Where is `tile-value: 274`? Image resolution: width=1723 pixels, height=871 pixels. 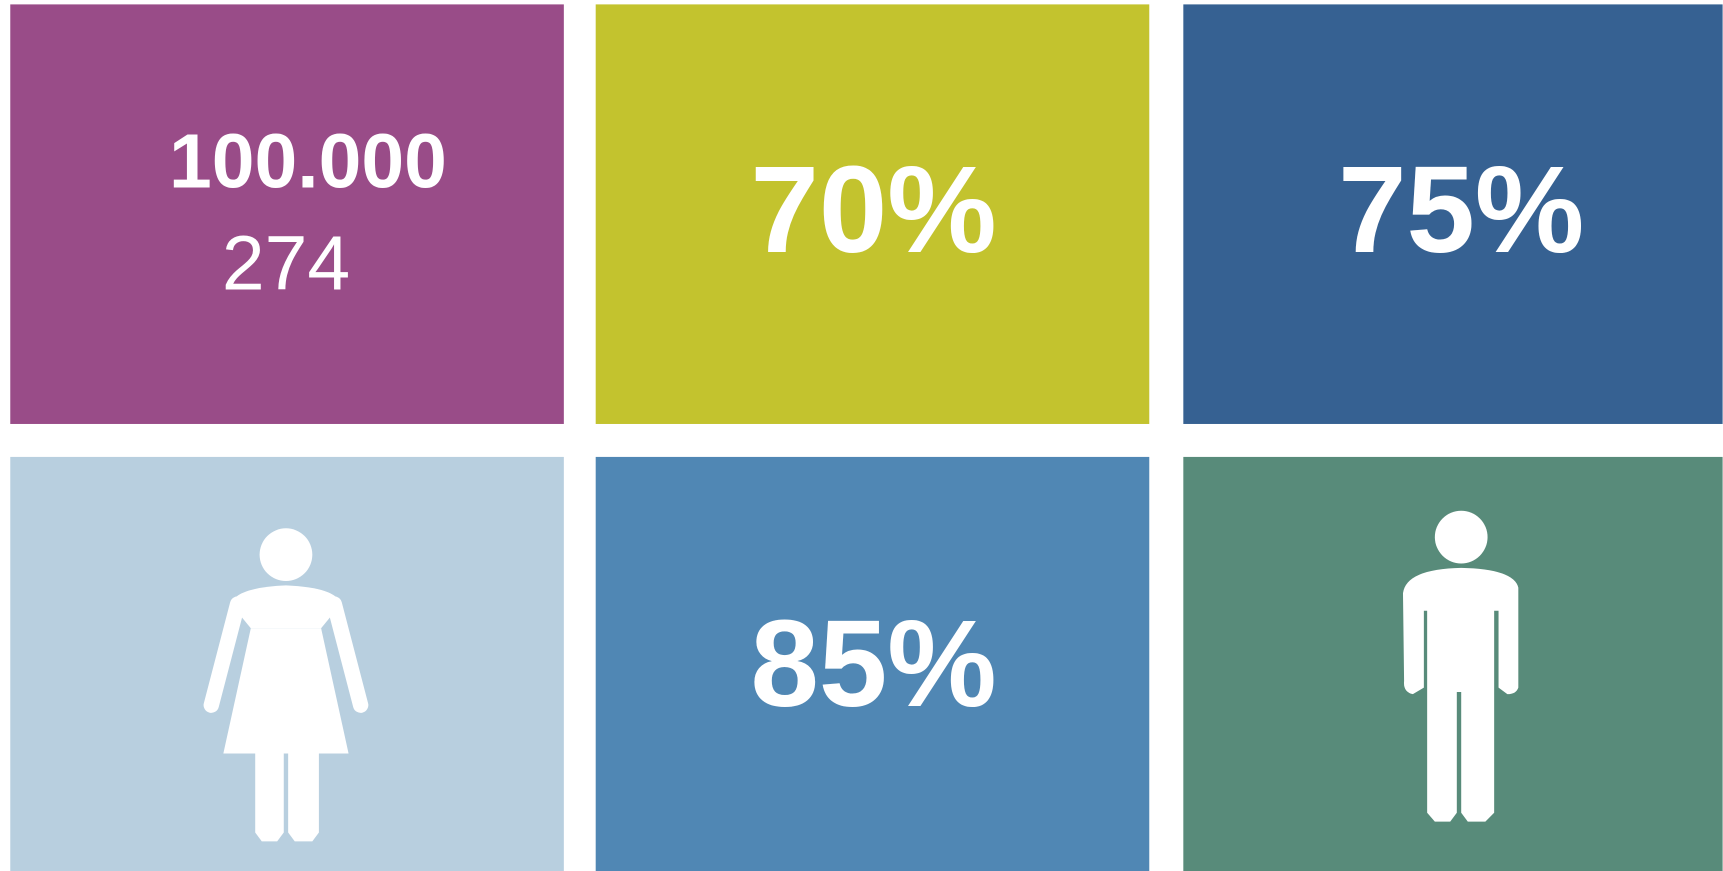
tile-value: 274 is located at coordinates (286, 263).